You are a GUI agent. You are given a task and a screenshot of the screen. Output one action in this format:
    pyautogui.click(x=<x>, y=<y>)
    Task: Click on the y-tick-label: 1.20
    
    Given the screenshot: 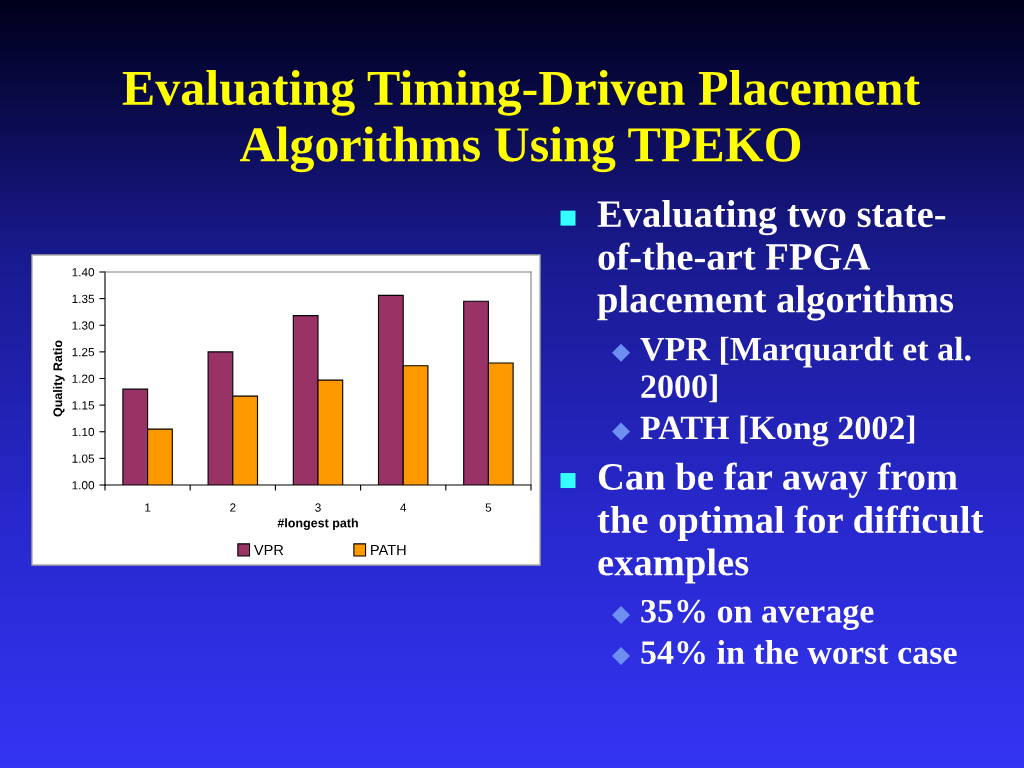 What is the action you would take?
    pyautogui.click(x=83, y=378)
    